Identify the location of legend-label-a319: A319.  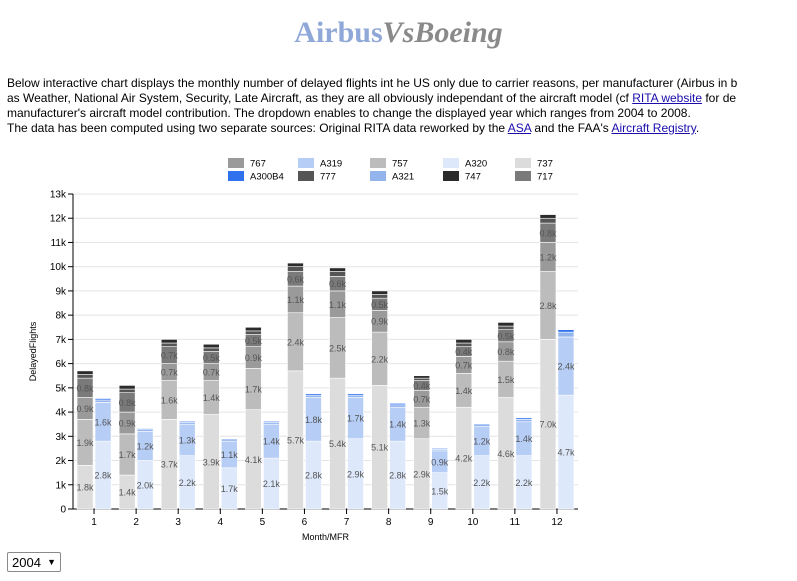
(331, 164).